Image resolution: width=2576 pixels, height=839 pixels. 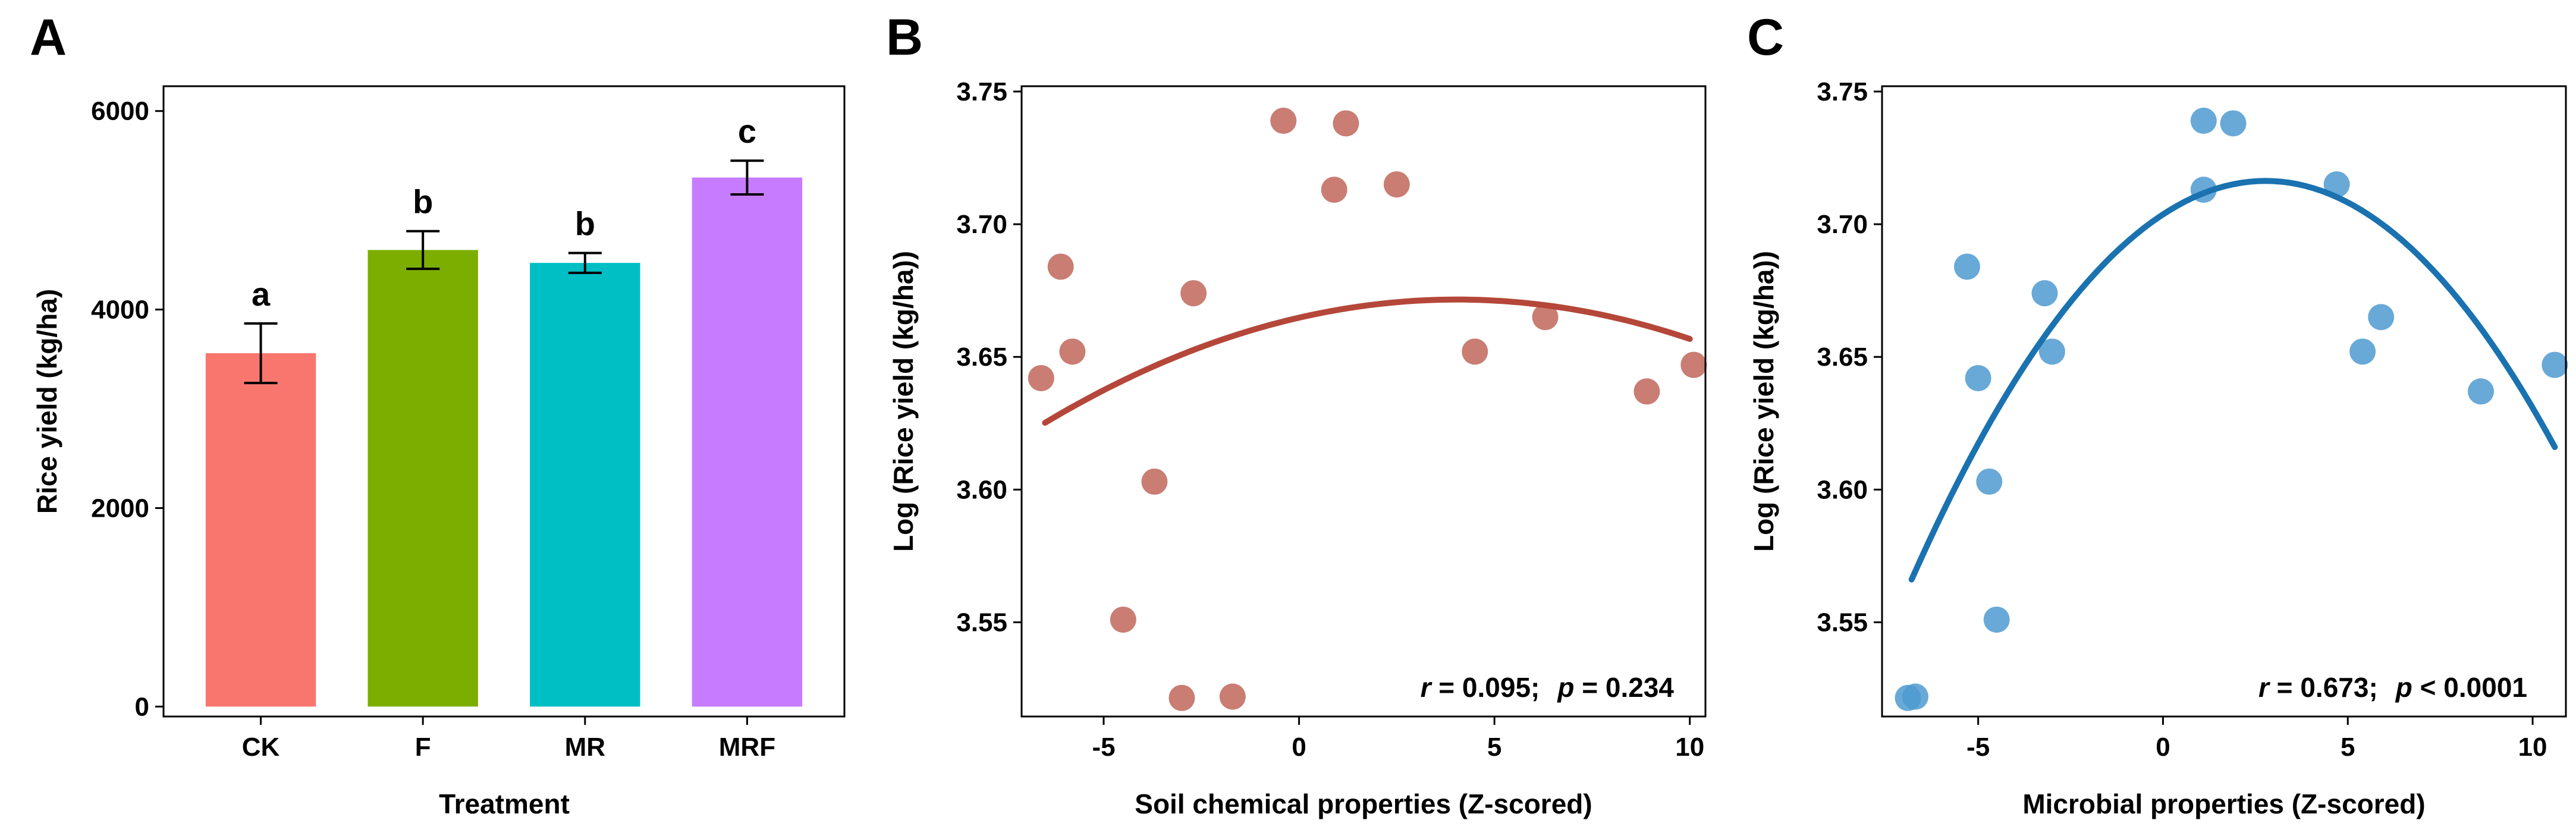 I want to click on stat-r-value-c: = 0.673;, so click(x=2323, y=687).